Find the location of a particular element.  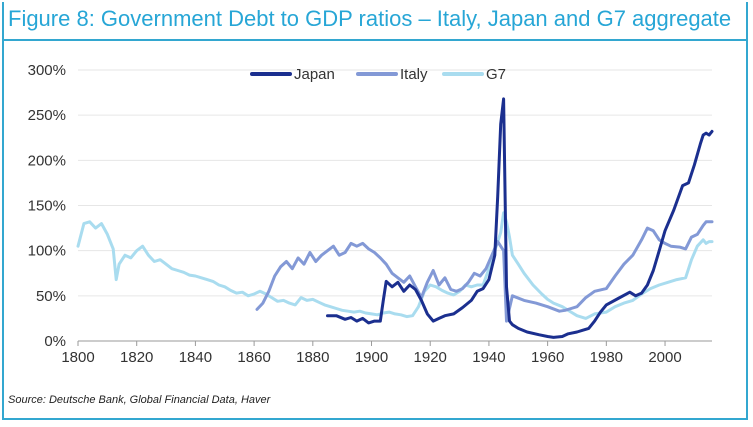

x-tick-label: 1900 is located at coordinates (371, 357).